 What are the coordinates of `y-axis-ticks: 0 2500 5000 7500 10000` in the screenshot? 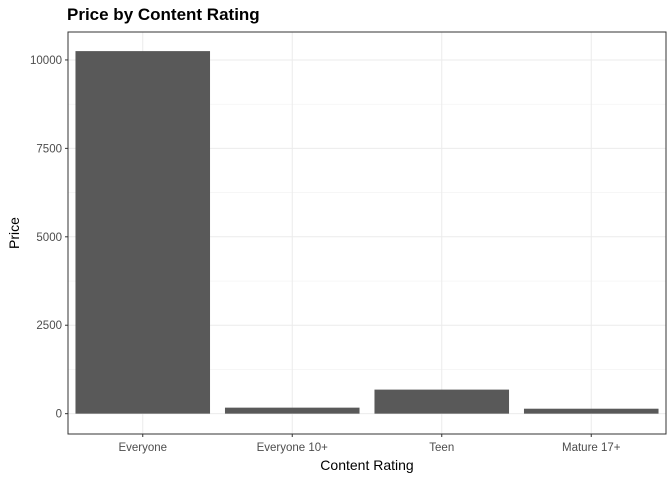 It's located at (49, 238).